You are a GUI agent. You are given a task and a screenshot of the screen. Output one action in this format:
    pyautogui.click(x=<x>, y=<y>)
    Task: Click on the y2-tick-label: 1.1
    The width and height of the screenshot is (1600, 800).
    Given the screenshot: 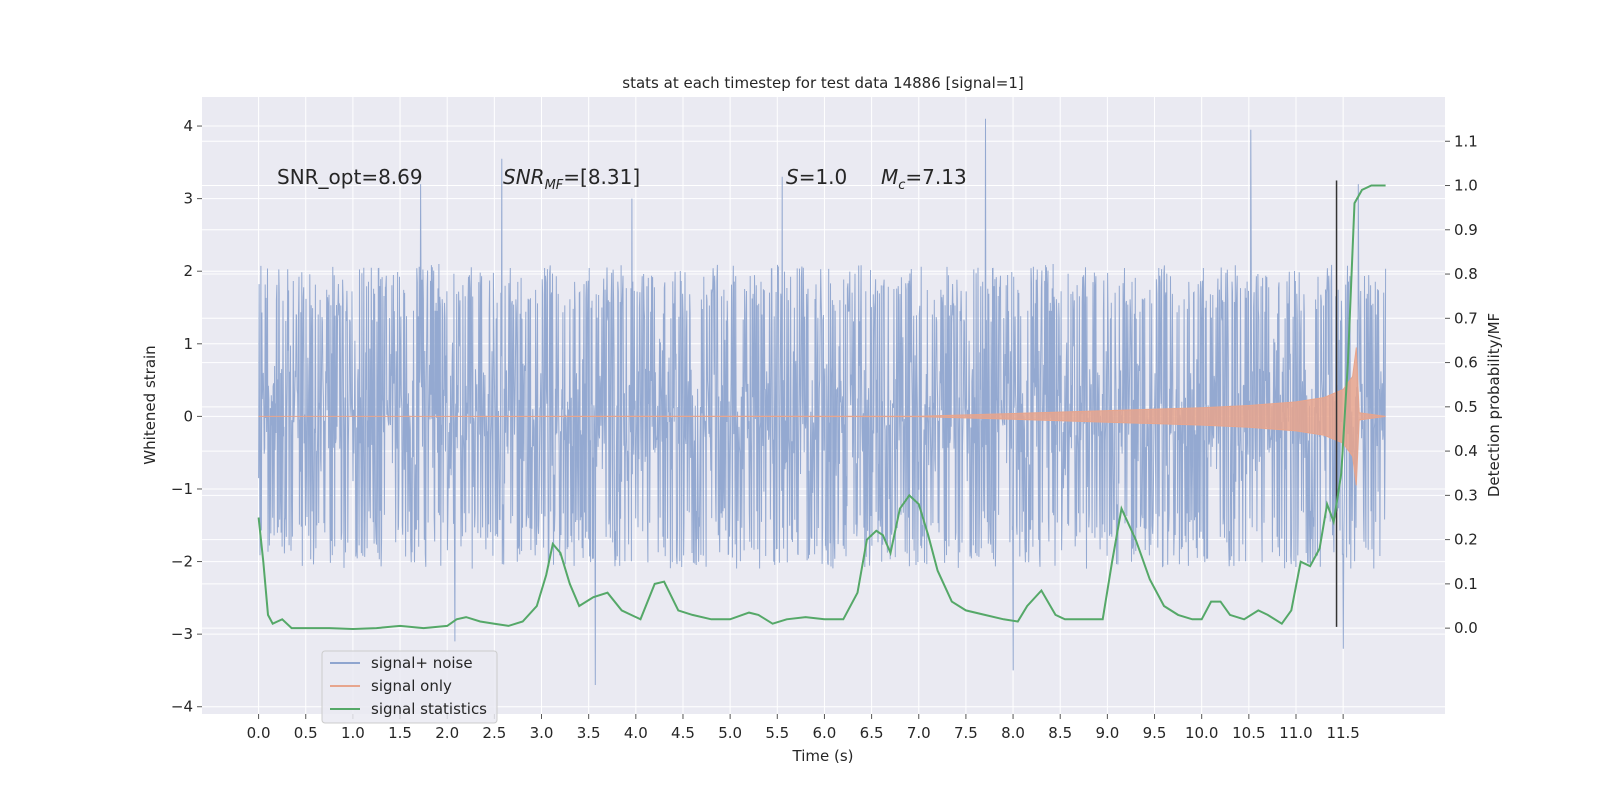 What is the action you would take?
    pyautogui.click(x=1466, y=141)
    